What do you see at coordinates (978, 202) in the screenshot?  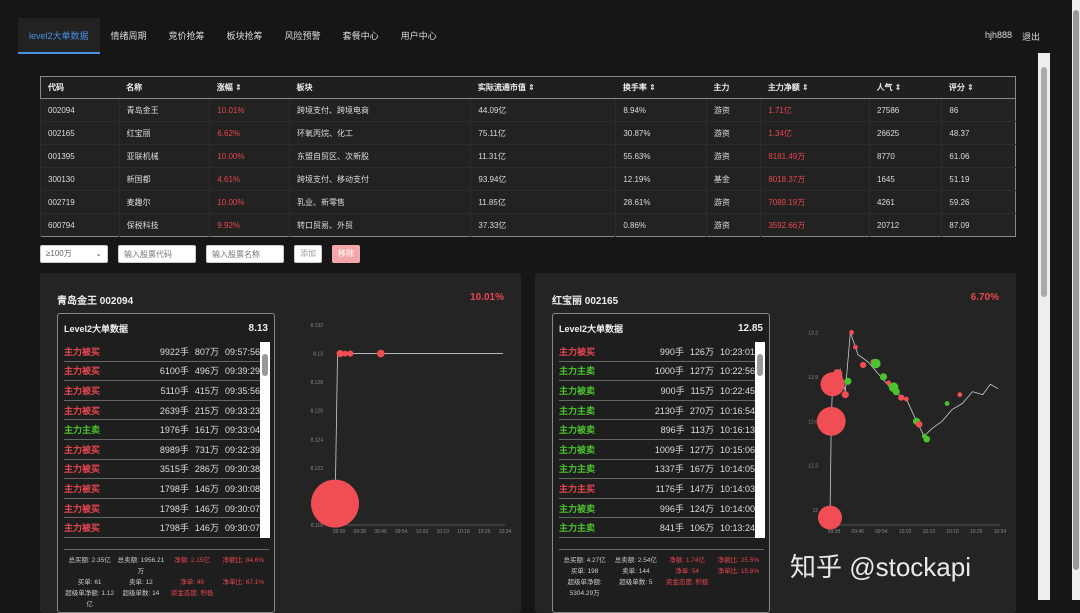 I see `table-cell: 59.26` at bounding box center [978, 202].